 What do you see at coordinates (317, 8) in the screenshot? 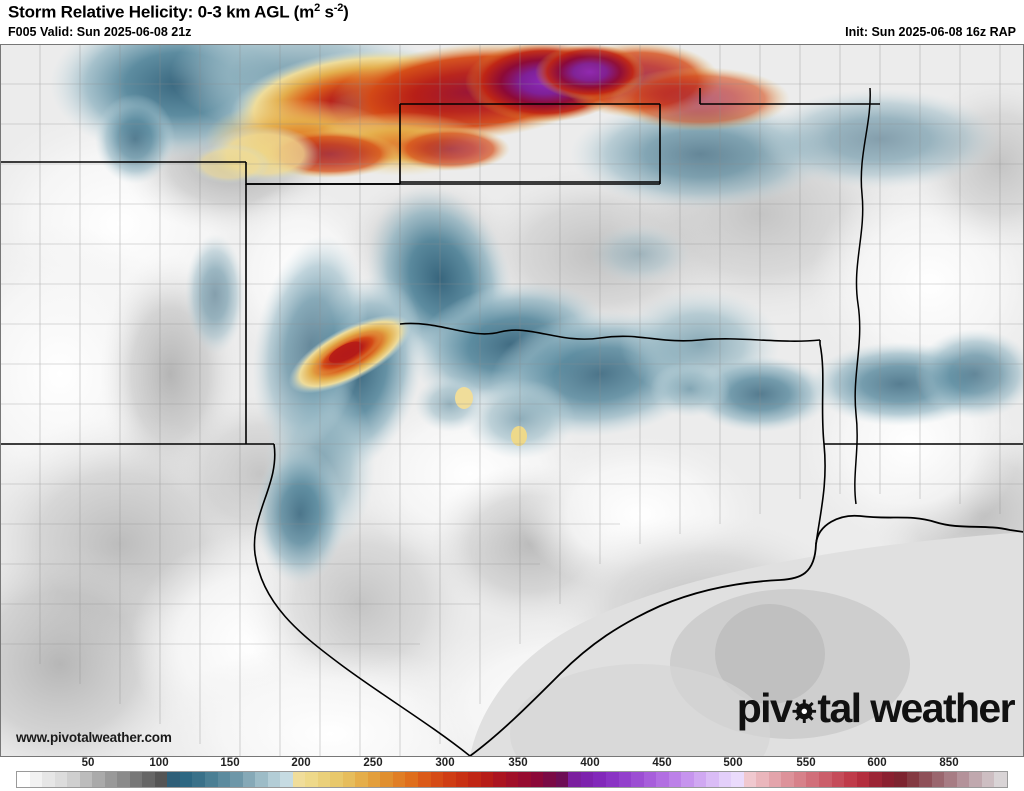
I see `title-superscript-1: 2` at bounding box center [317, 8].